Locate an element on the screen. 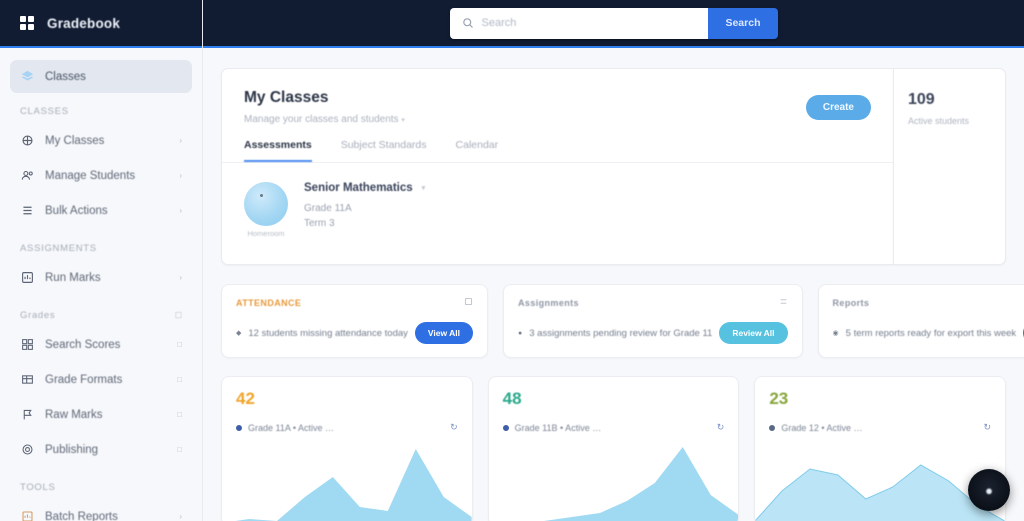  section-label: ASSIGNMENTS is located at coordinates (58, 248).